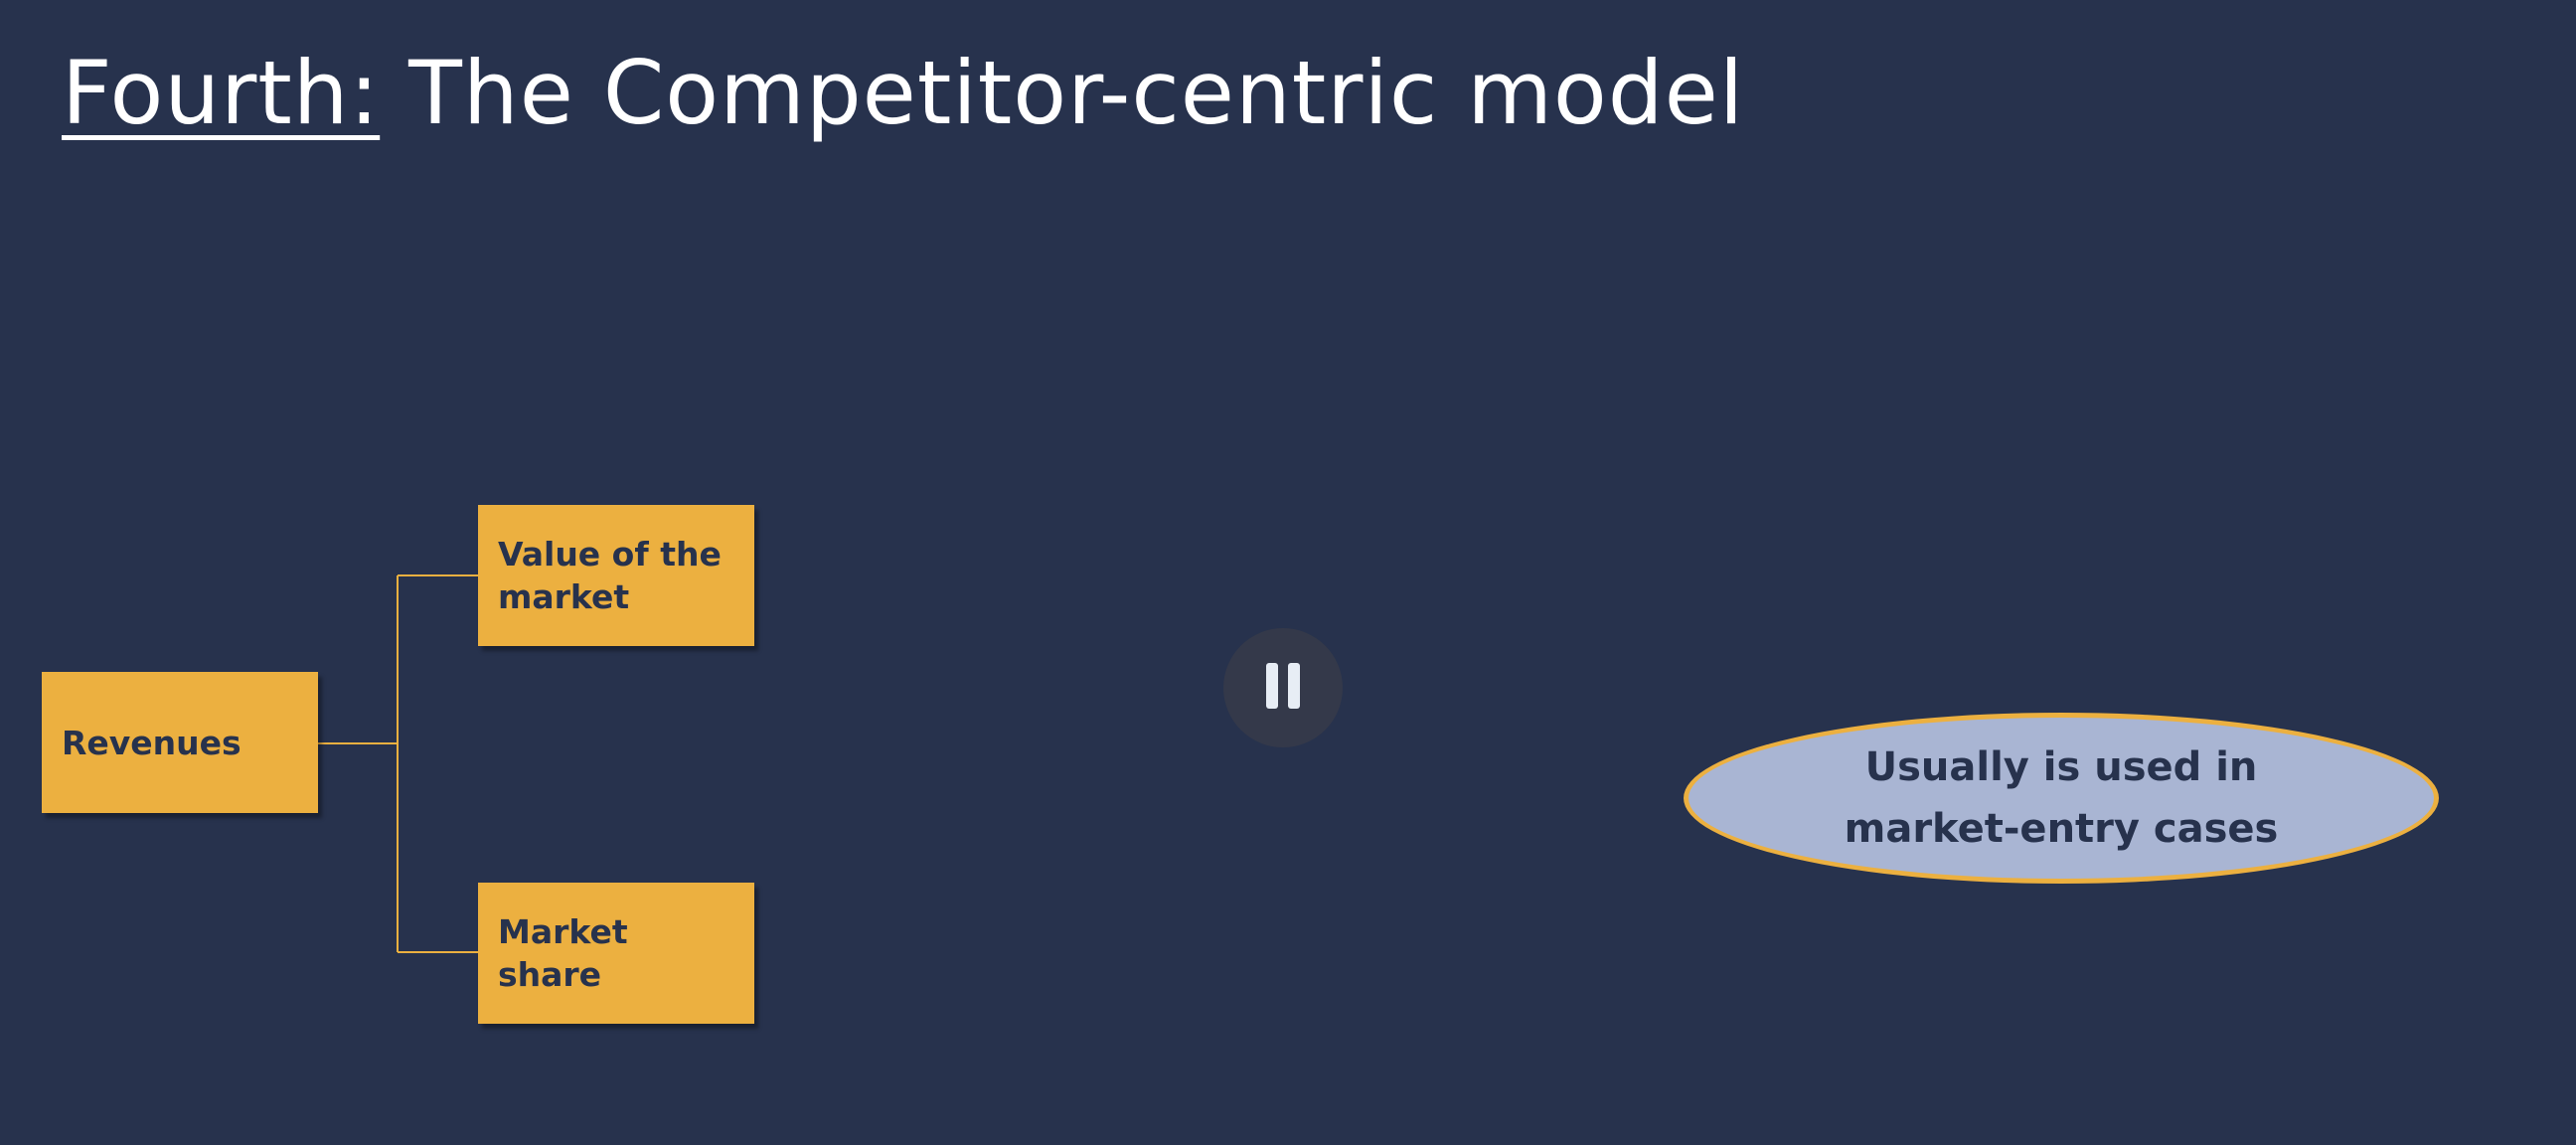  I want to click on revenues-label: Revenues, so click(152, 743).